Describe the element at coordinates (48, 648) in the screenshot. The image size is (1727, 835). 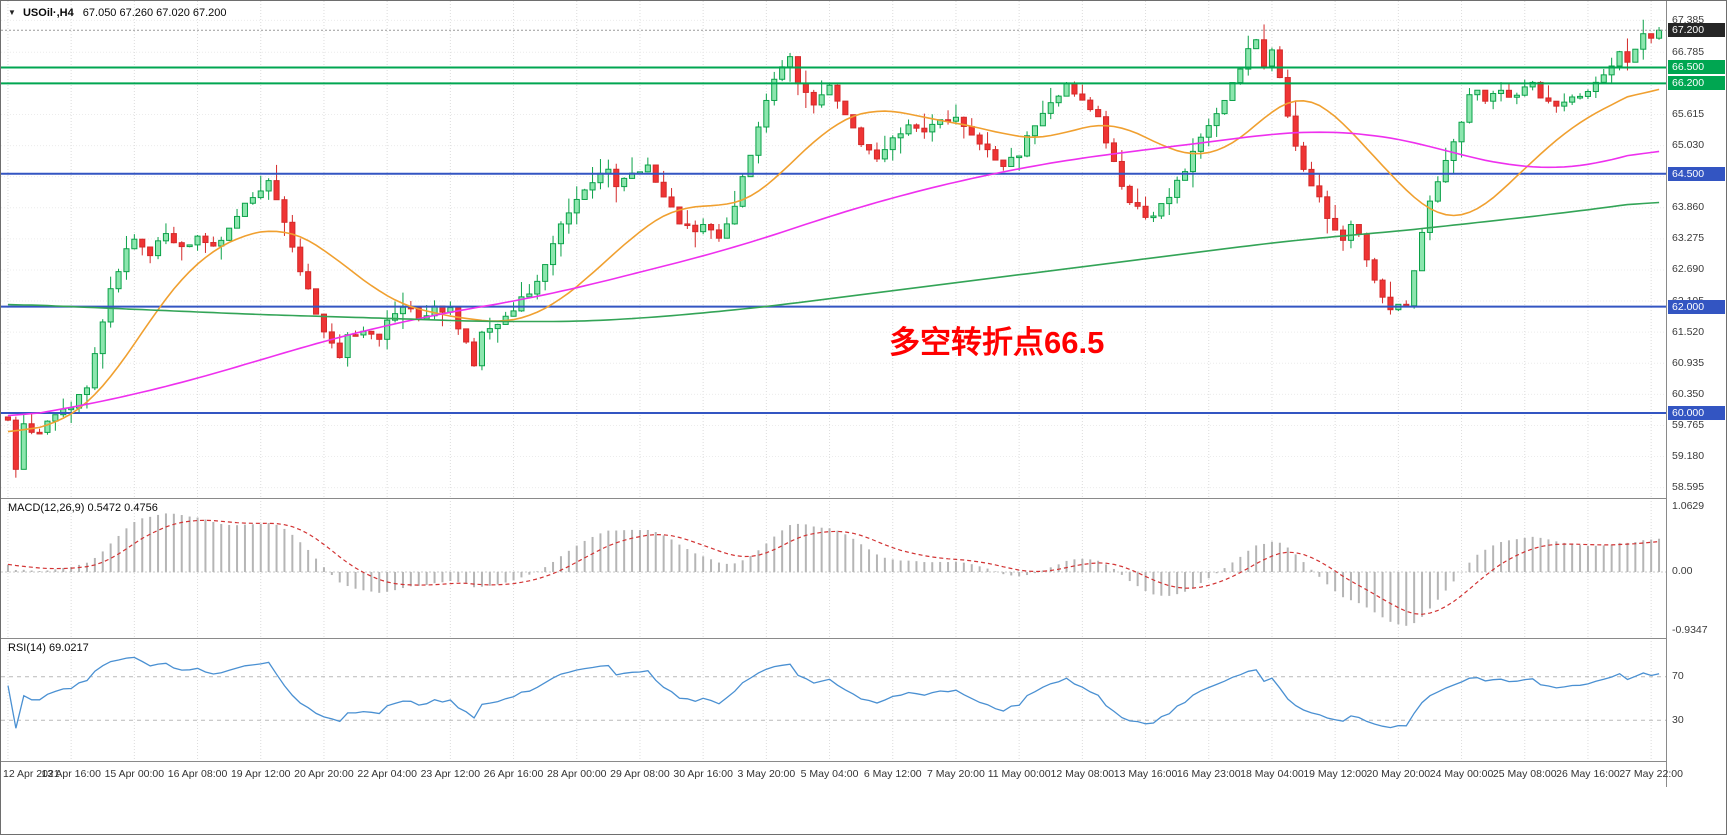
I see `rsi-indicator-label: RSI(14) 69.0217` at that location.